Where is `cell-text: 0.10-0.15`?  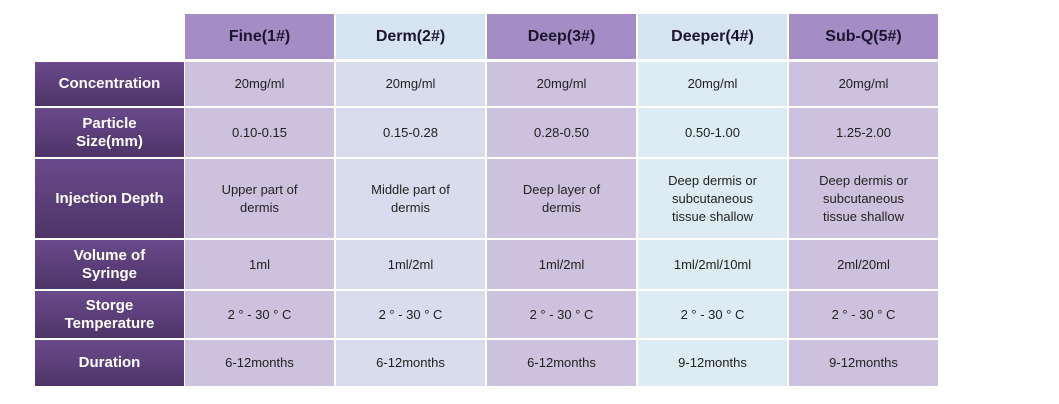 cell-text: 0.10-0.15 is located at coordinates (259, 132).